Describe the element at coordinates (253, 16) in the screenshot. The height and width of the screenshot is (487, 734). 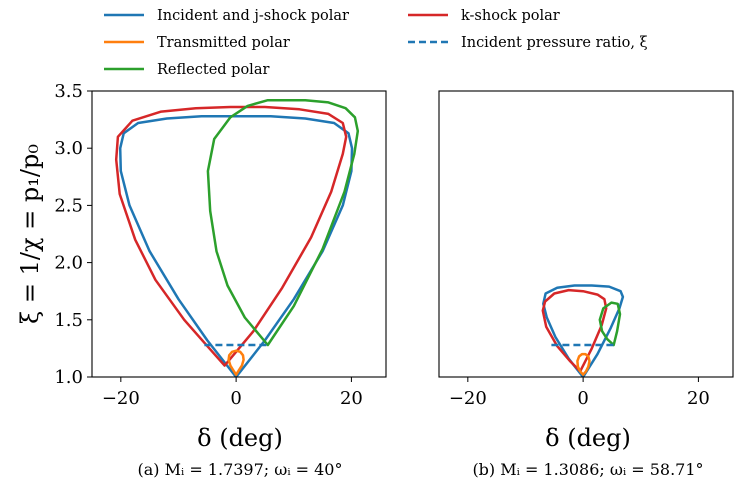
I see `legend-label-incident: Incident and j-shock polar` at that location.